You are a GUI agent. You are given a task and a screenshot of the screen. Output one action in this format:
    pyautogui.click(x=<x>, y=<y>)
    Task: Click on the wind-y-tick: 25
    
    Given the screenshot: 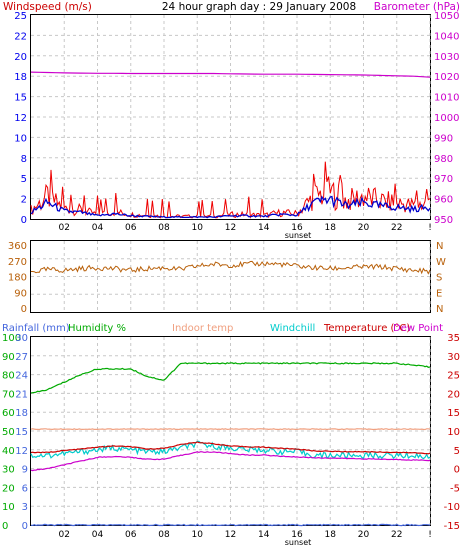 What is the action you would take?
    pyautogui.click(x=20, y=16)
    